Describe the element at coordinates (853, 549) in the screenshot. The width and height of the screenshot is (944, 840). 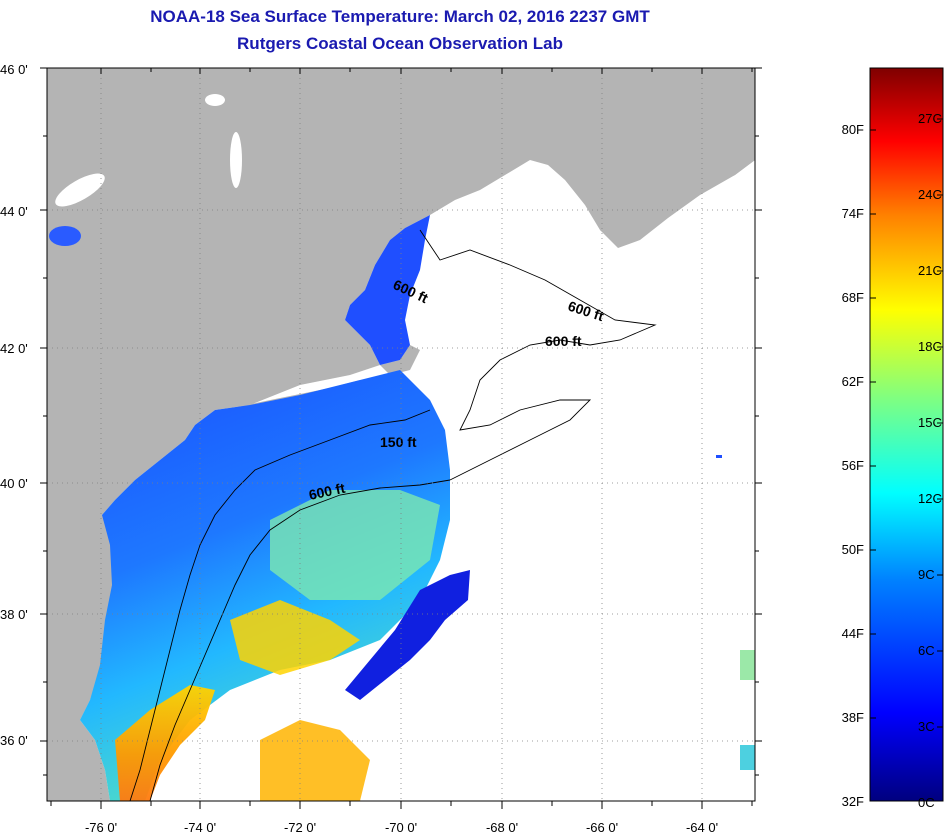
I see `colorbar-fahrenheit-label: 50F` at that location.